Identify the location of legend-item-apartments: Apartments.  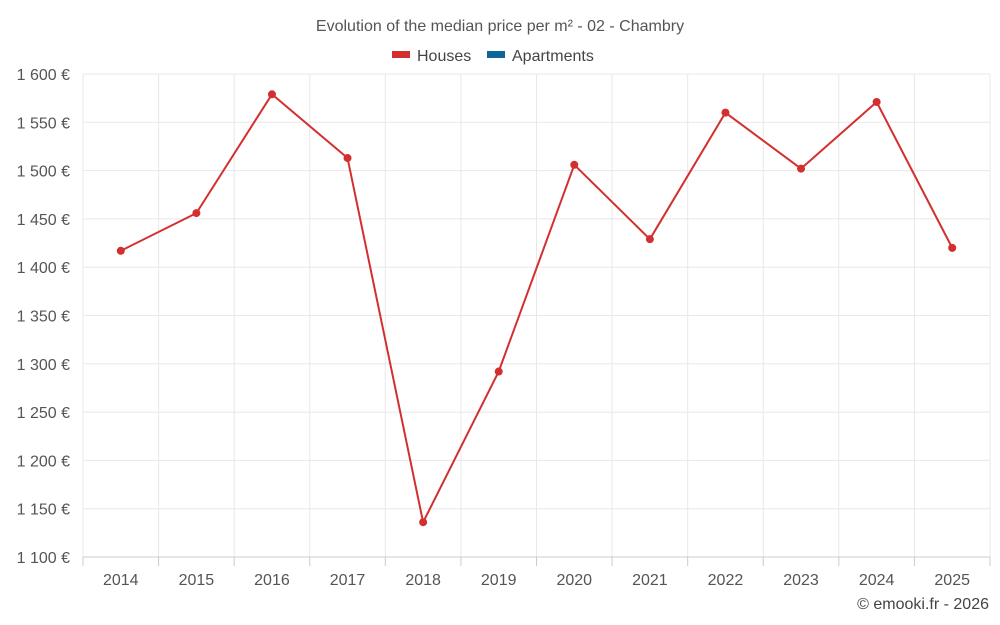
(540, 56).